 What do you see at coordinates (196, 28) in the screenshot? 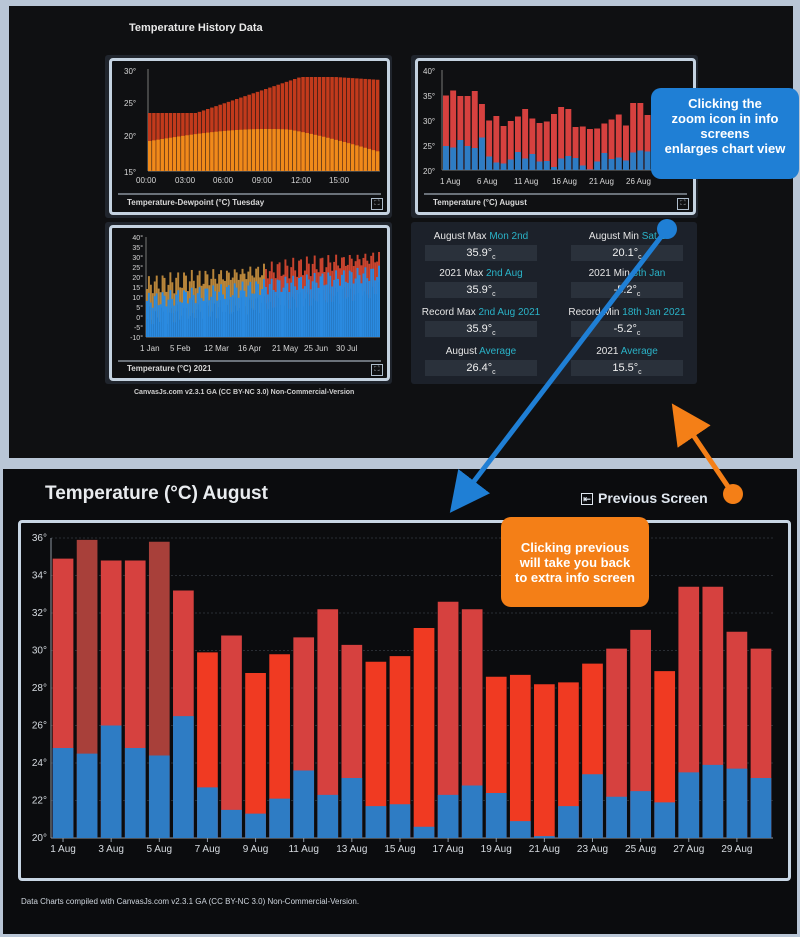
I see `info-screen-title: Temperature History Data` at bounding box center [196, 28].